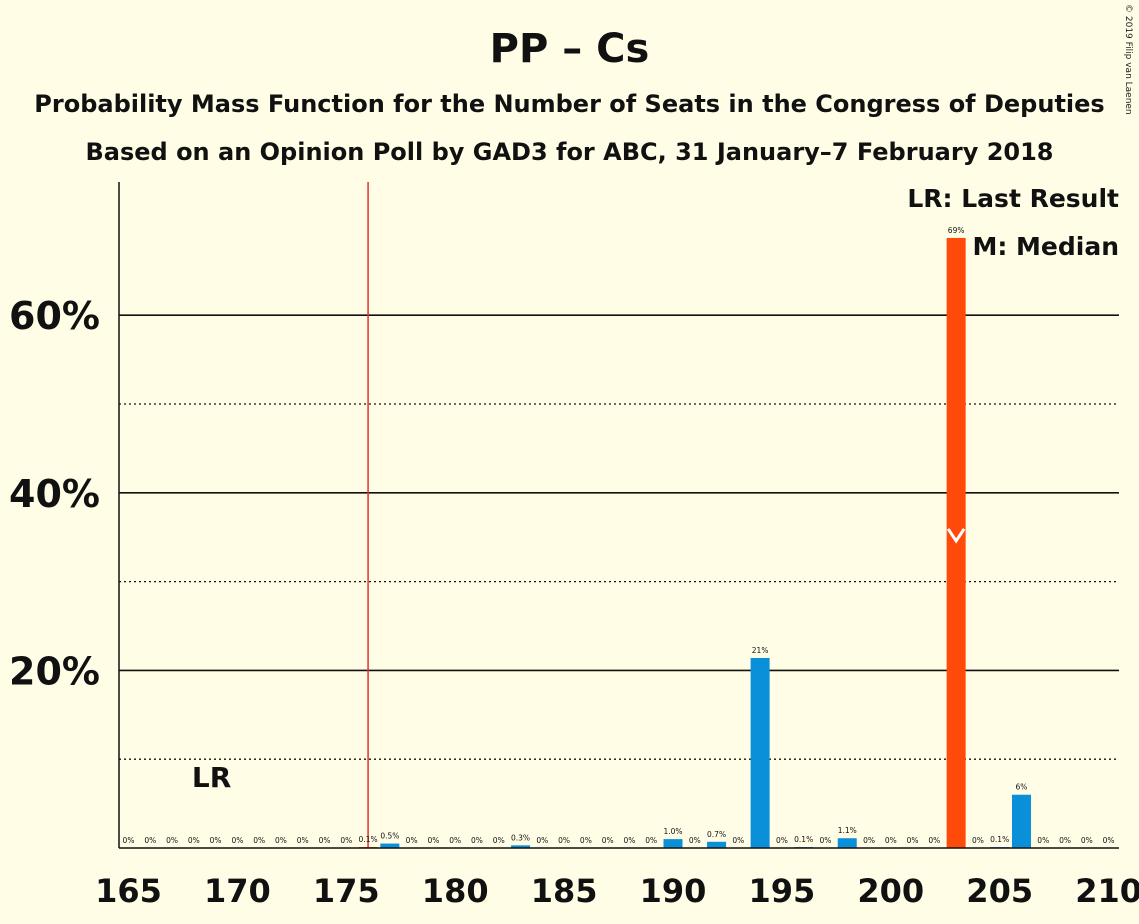 The image size is (1139, 924). What do you see at coordinates (54, 316) in the screenshot?
I see `y-tick-label: 60%` at bounding box center [54, 316].